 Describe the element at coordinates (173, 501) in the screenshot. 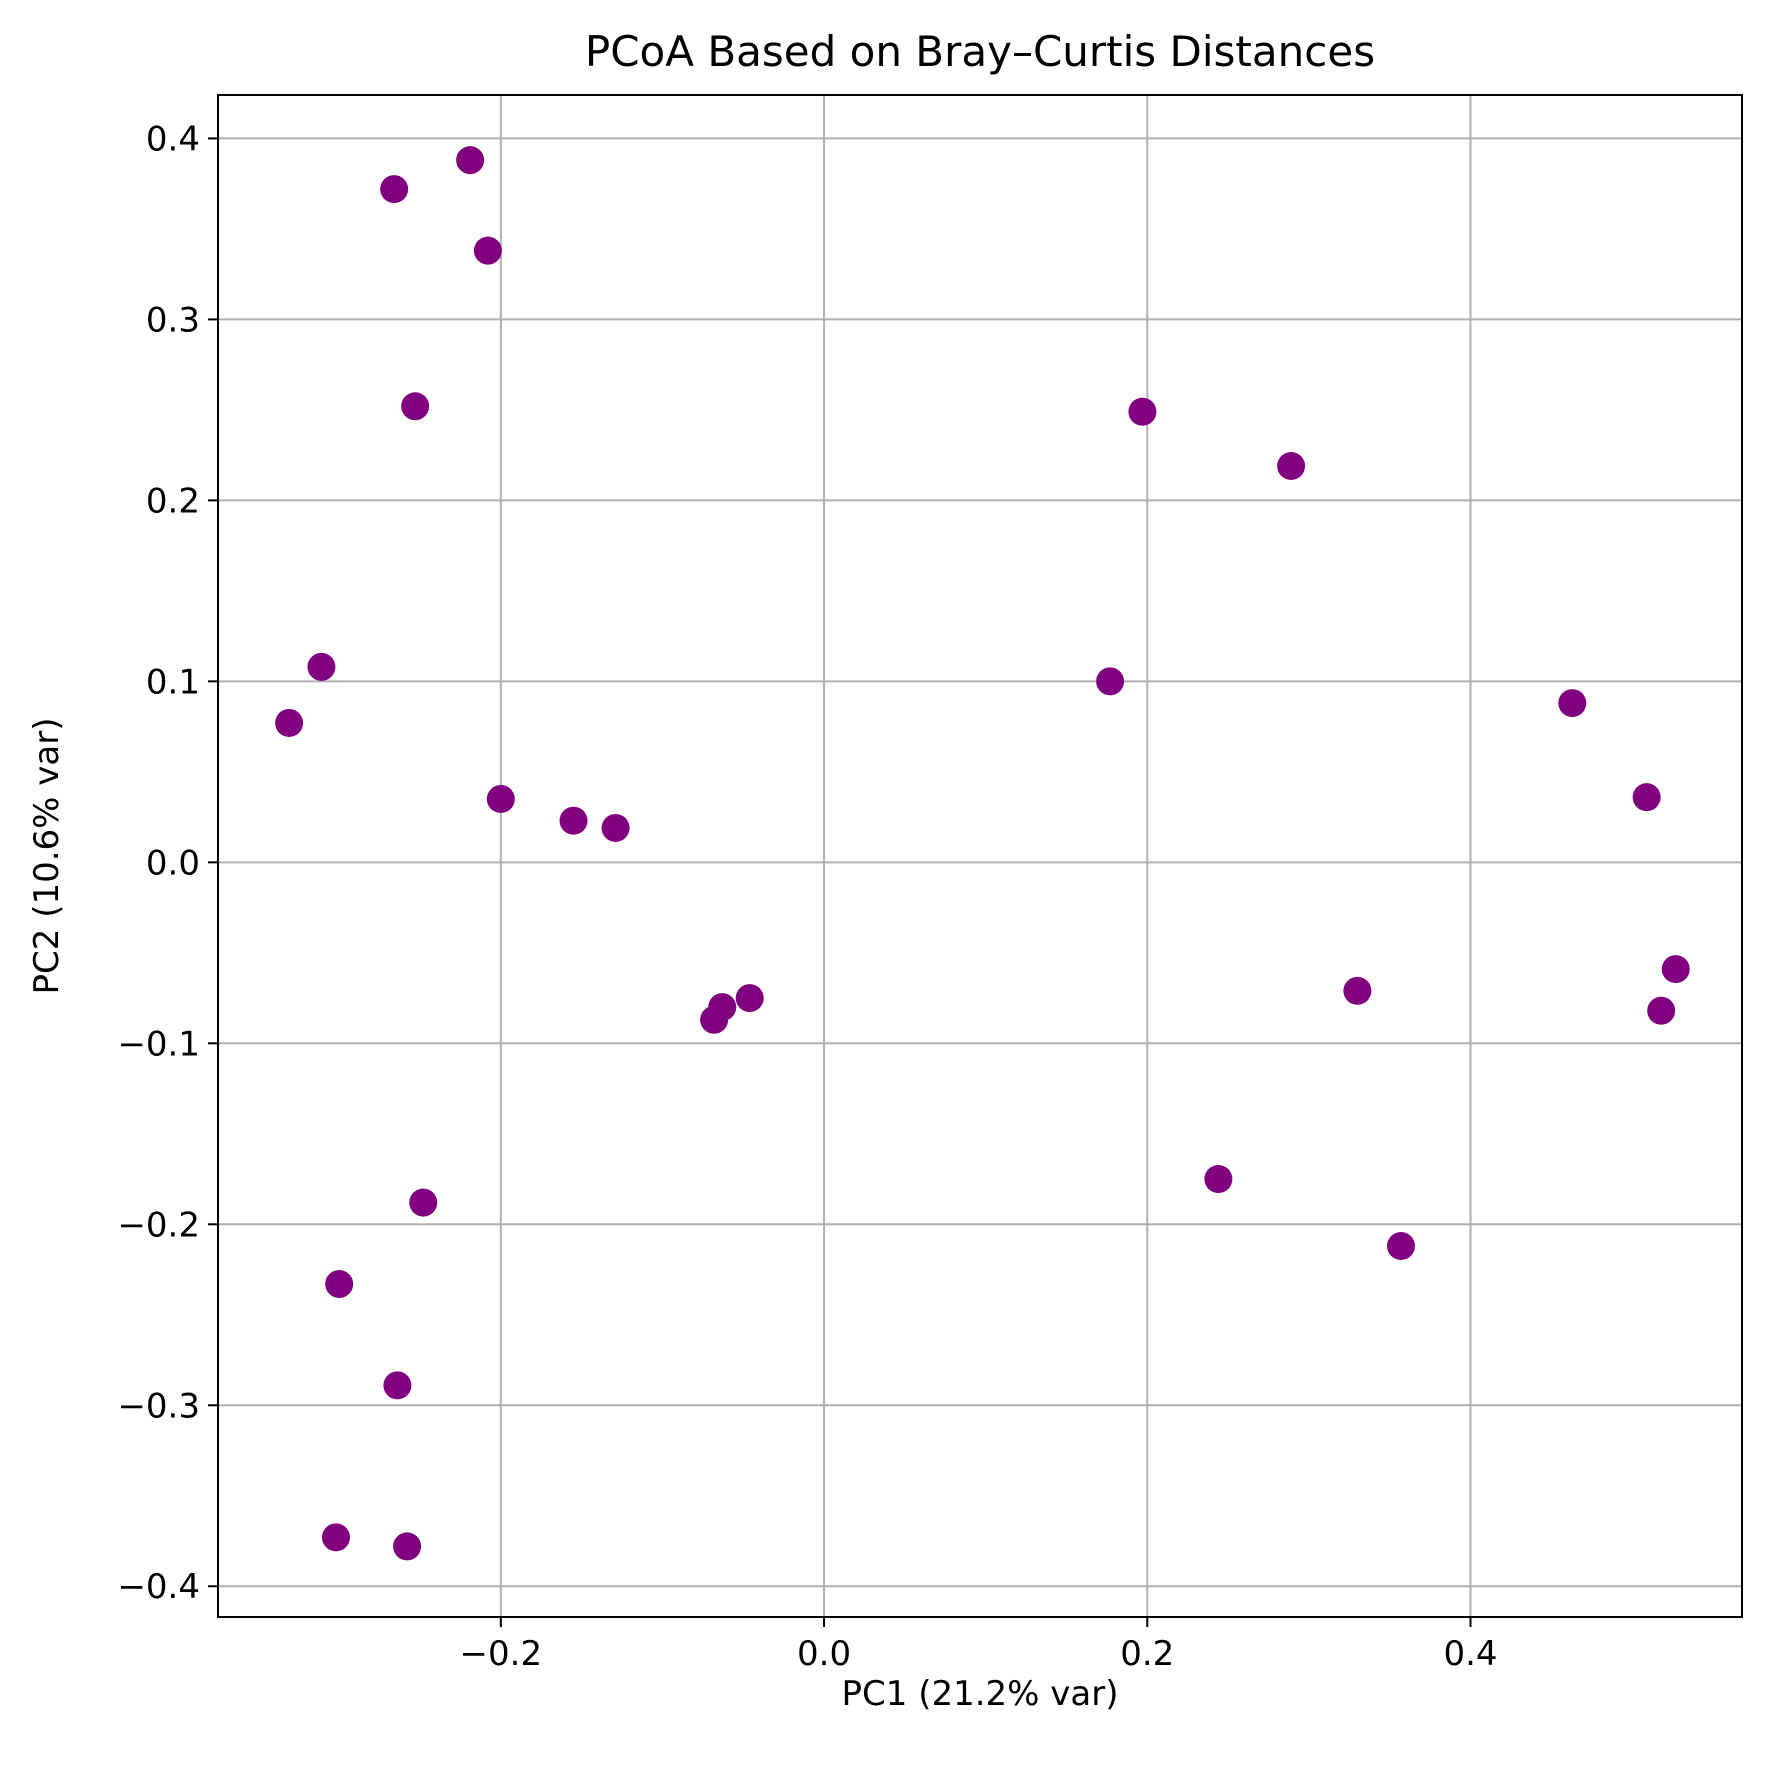

I see `y-tick-label: 0.2` at that location.